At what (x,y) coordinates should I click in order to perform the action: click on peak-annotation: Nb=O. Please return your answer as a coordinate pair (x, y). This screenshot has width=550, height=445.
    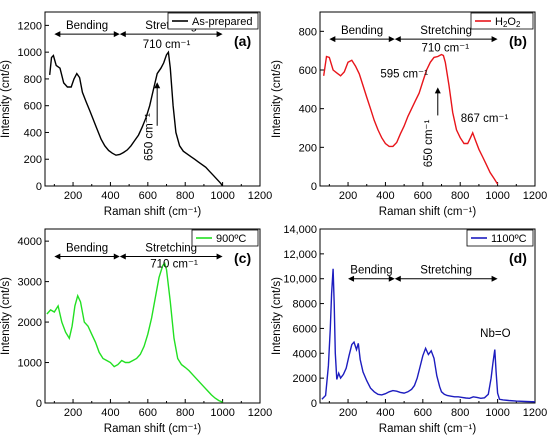
    Looking at the image, I should click on (495, 334).